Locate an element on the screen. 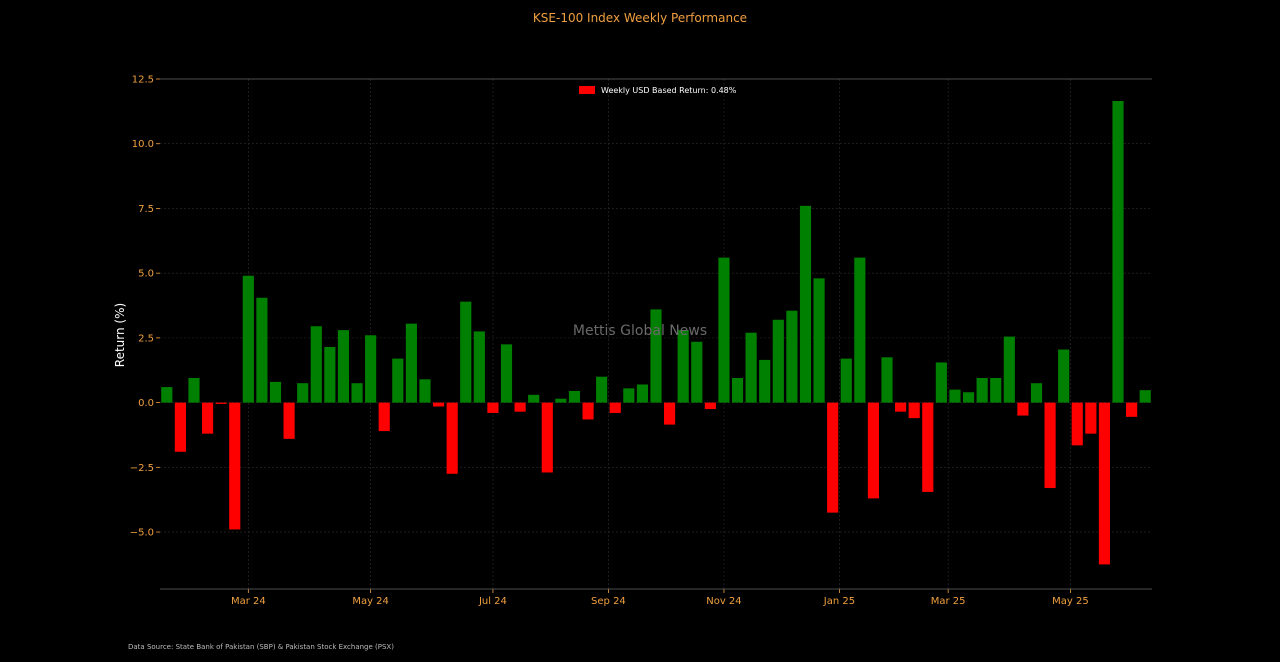  y-tick-label: 12.5 is located at coordinates (143, 80).